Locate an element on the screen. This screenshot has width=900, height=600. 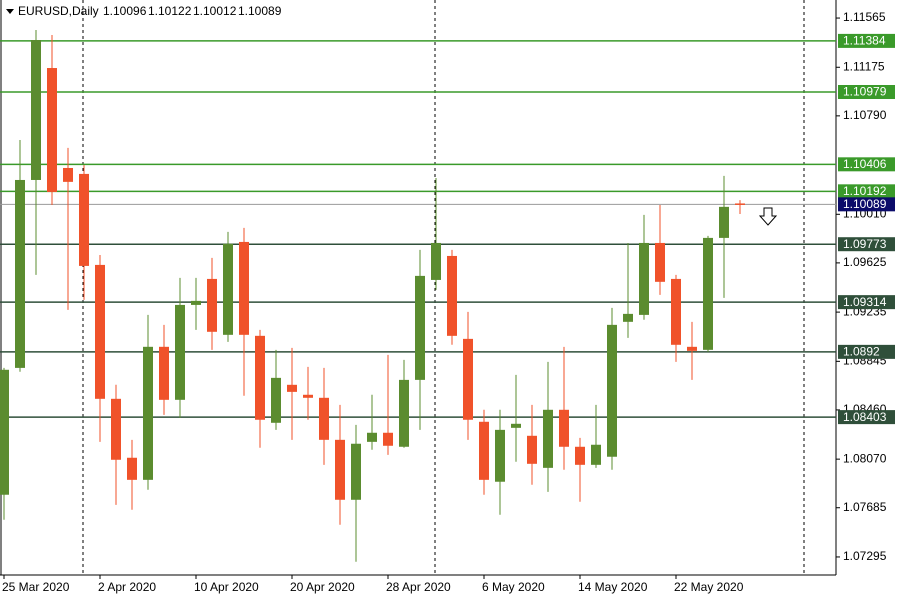
level-label: 1.10406 is located at coordinates (865, 164).